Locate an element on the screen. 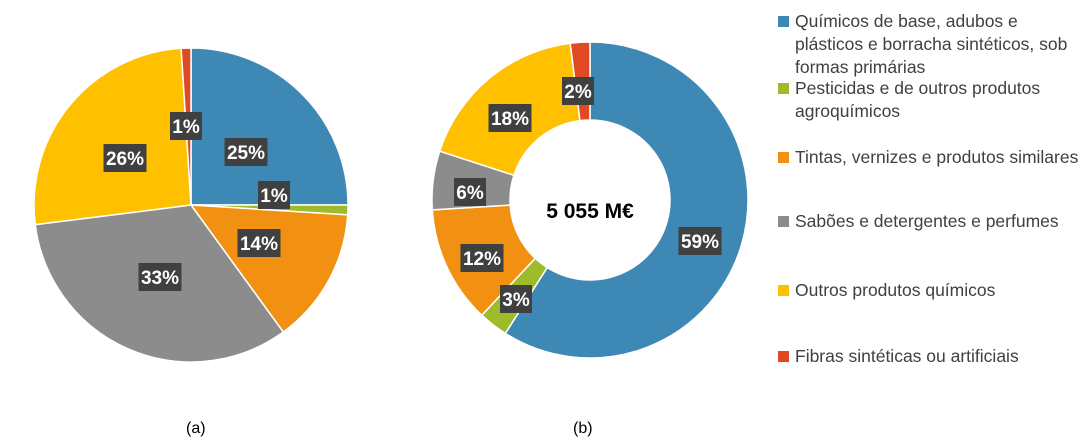 Image resolution: width=1092 pixels, height=443 pixels. pie-a-data-label-outros: 26% is located at coordinates (125, 159).